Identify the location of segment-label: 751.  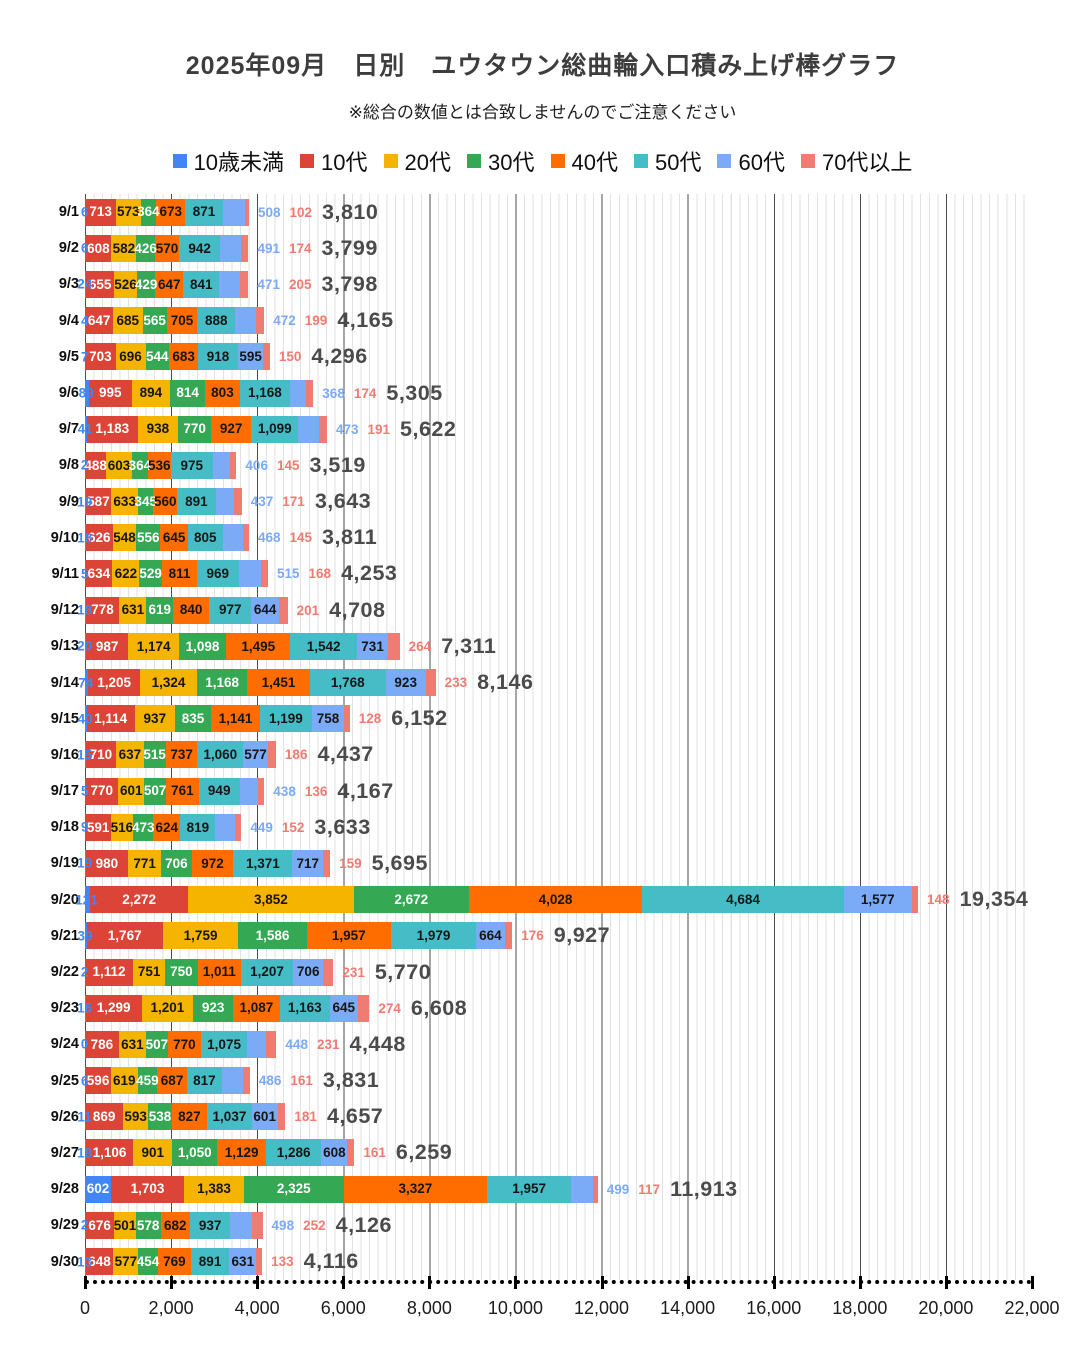
(149, 972).